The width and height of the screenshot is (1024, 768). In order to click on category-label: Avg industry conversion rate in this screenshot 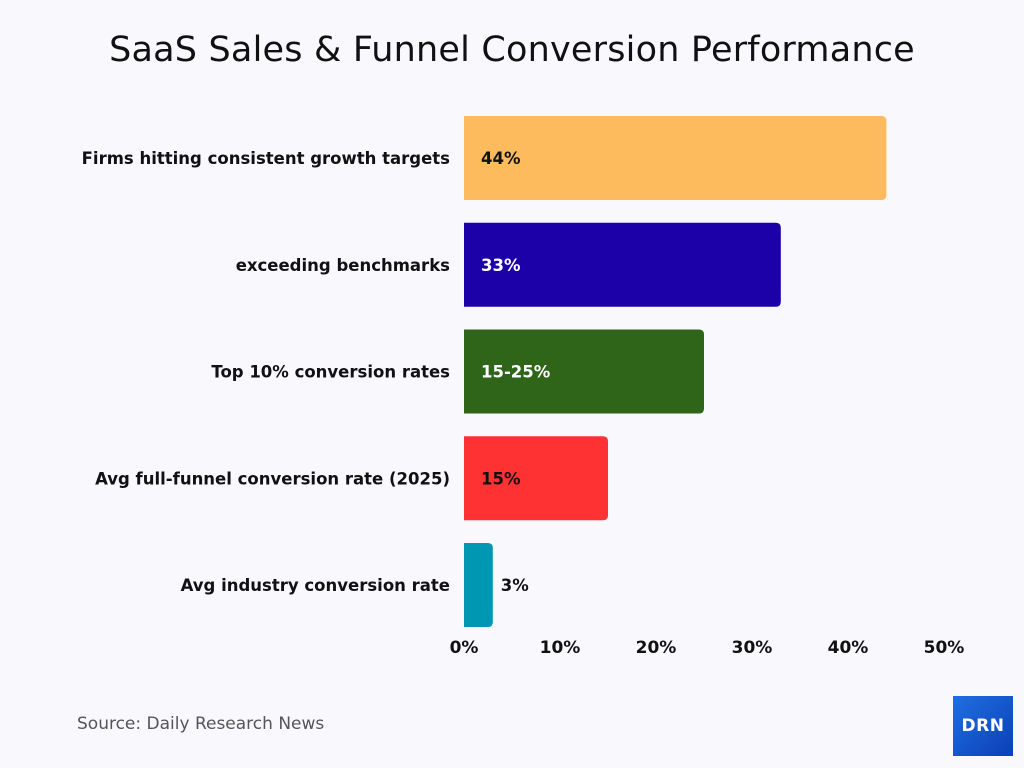, I will do `click(315, 585)`.